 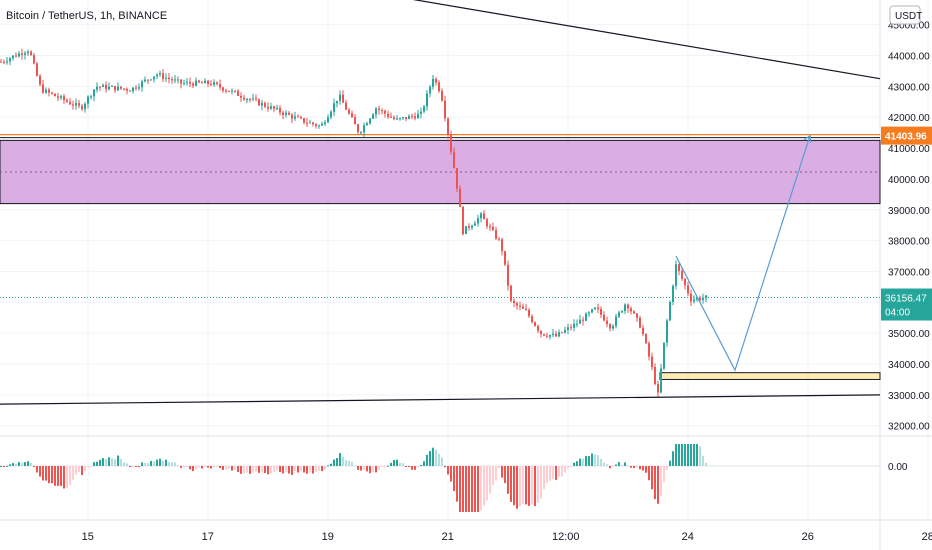 What do you see at coordinates (440, 399) in the screenshot?
I see `lower-trendline` at bounding box center [440, 399].